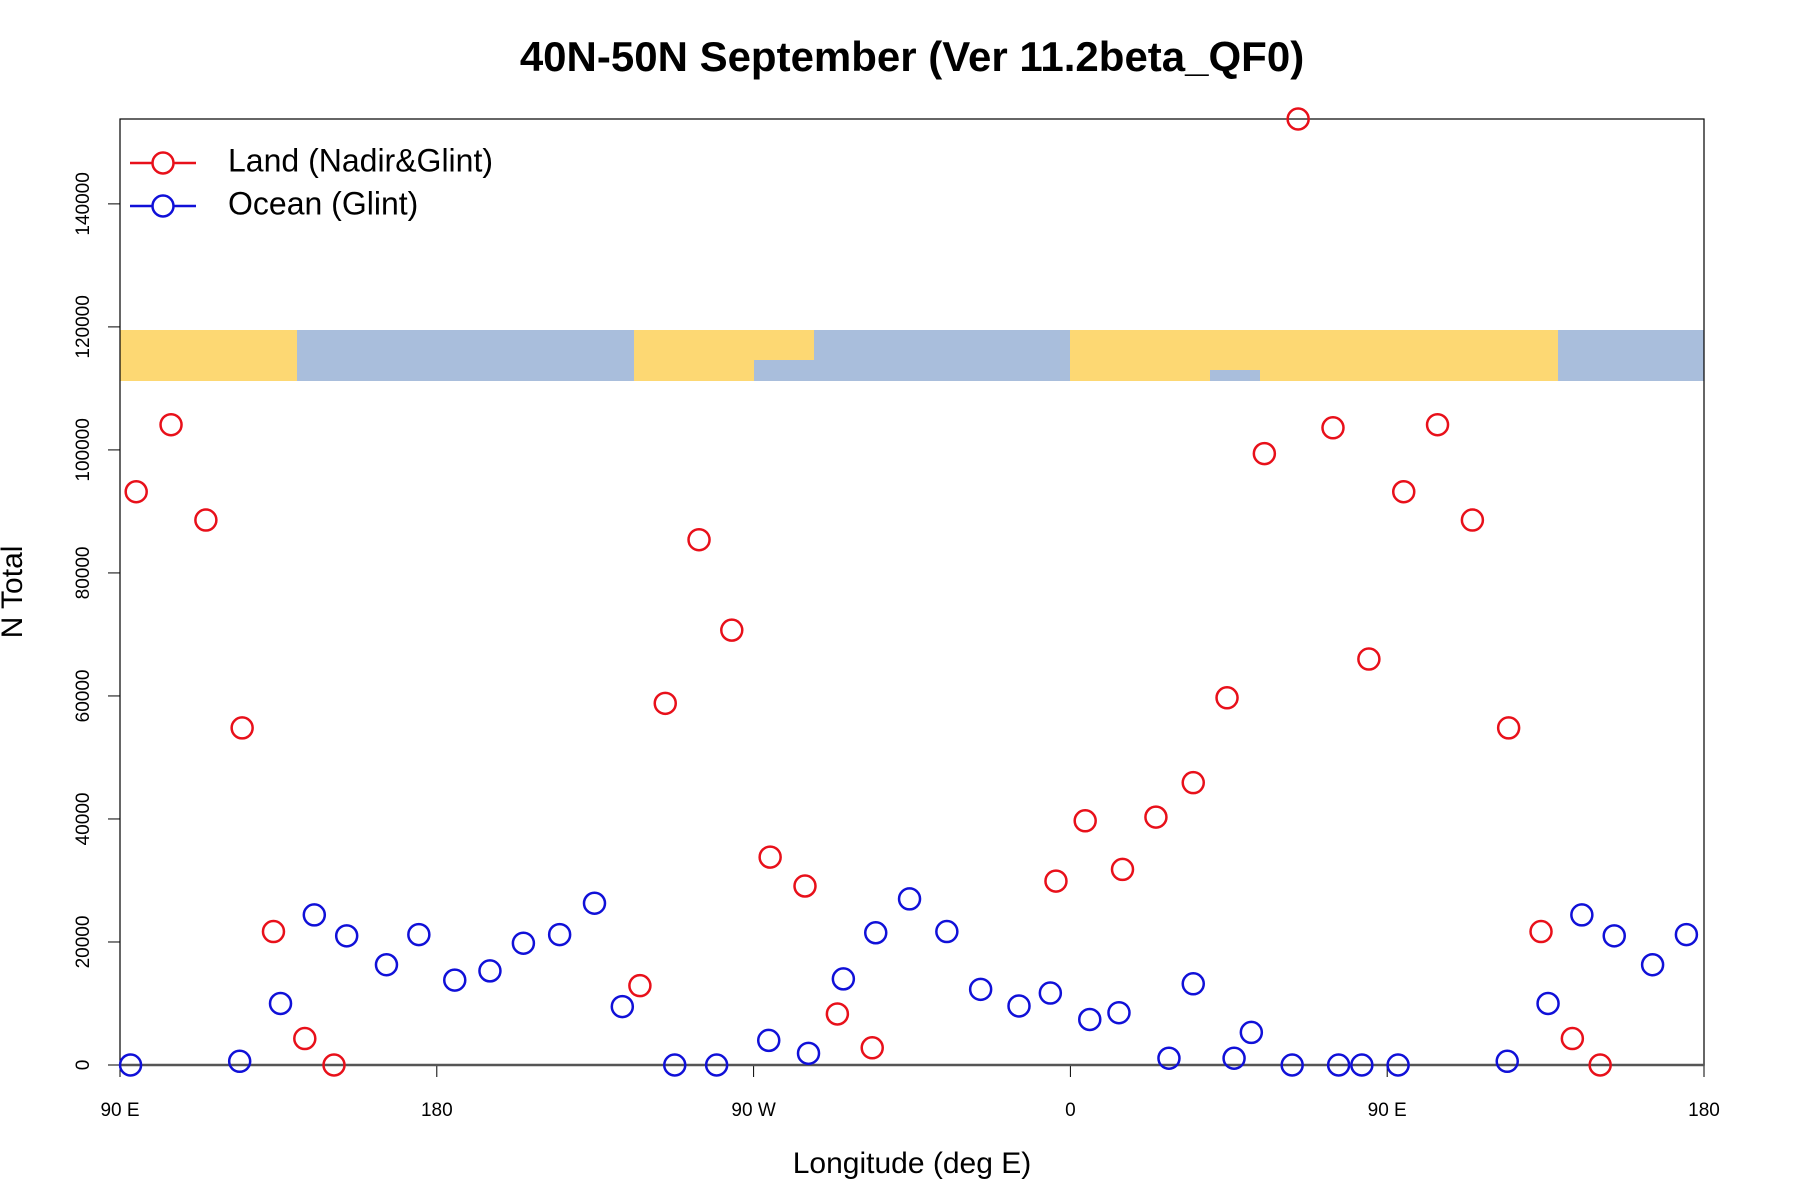 This screenshot has height=1200, width=1800. I want to click on y-tick-label: 60000, so click(83, 696).